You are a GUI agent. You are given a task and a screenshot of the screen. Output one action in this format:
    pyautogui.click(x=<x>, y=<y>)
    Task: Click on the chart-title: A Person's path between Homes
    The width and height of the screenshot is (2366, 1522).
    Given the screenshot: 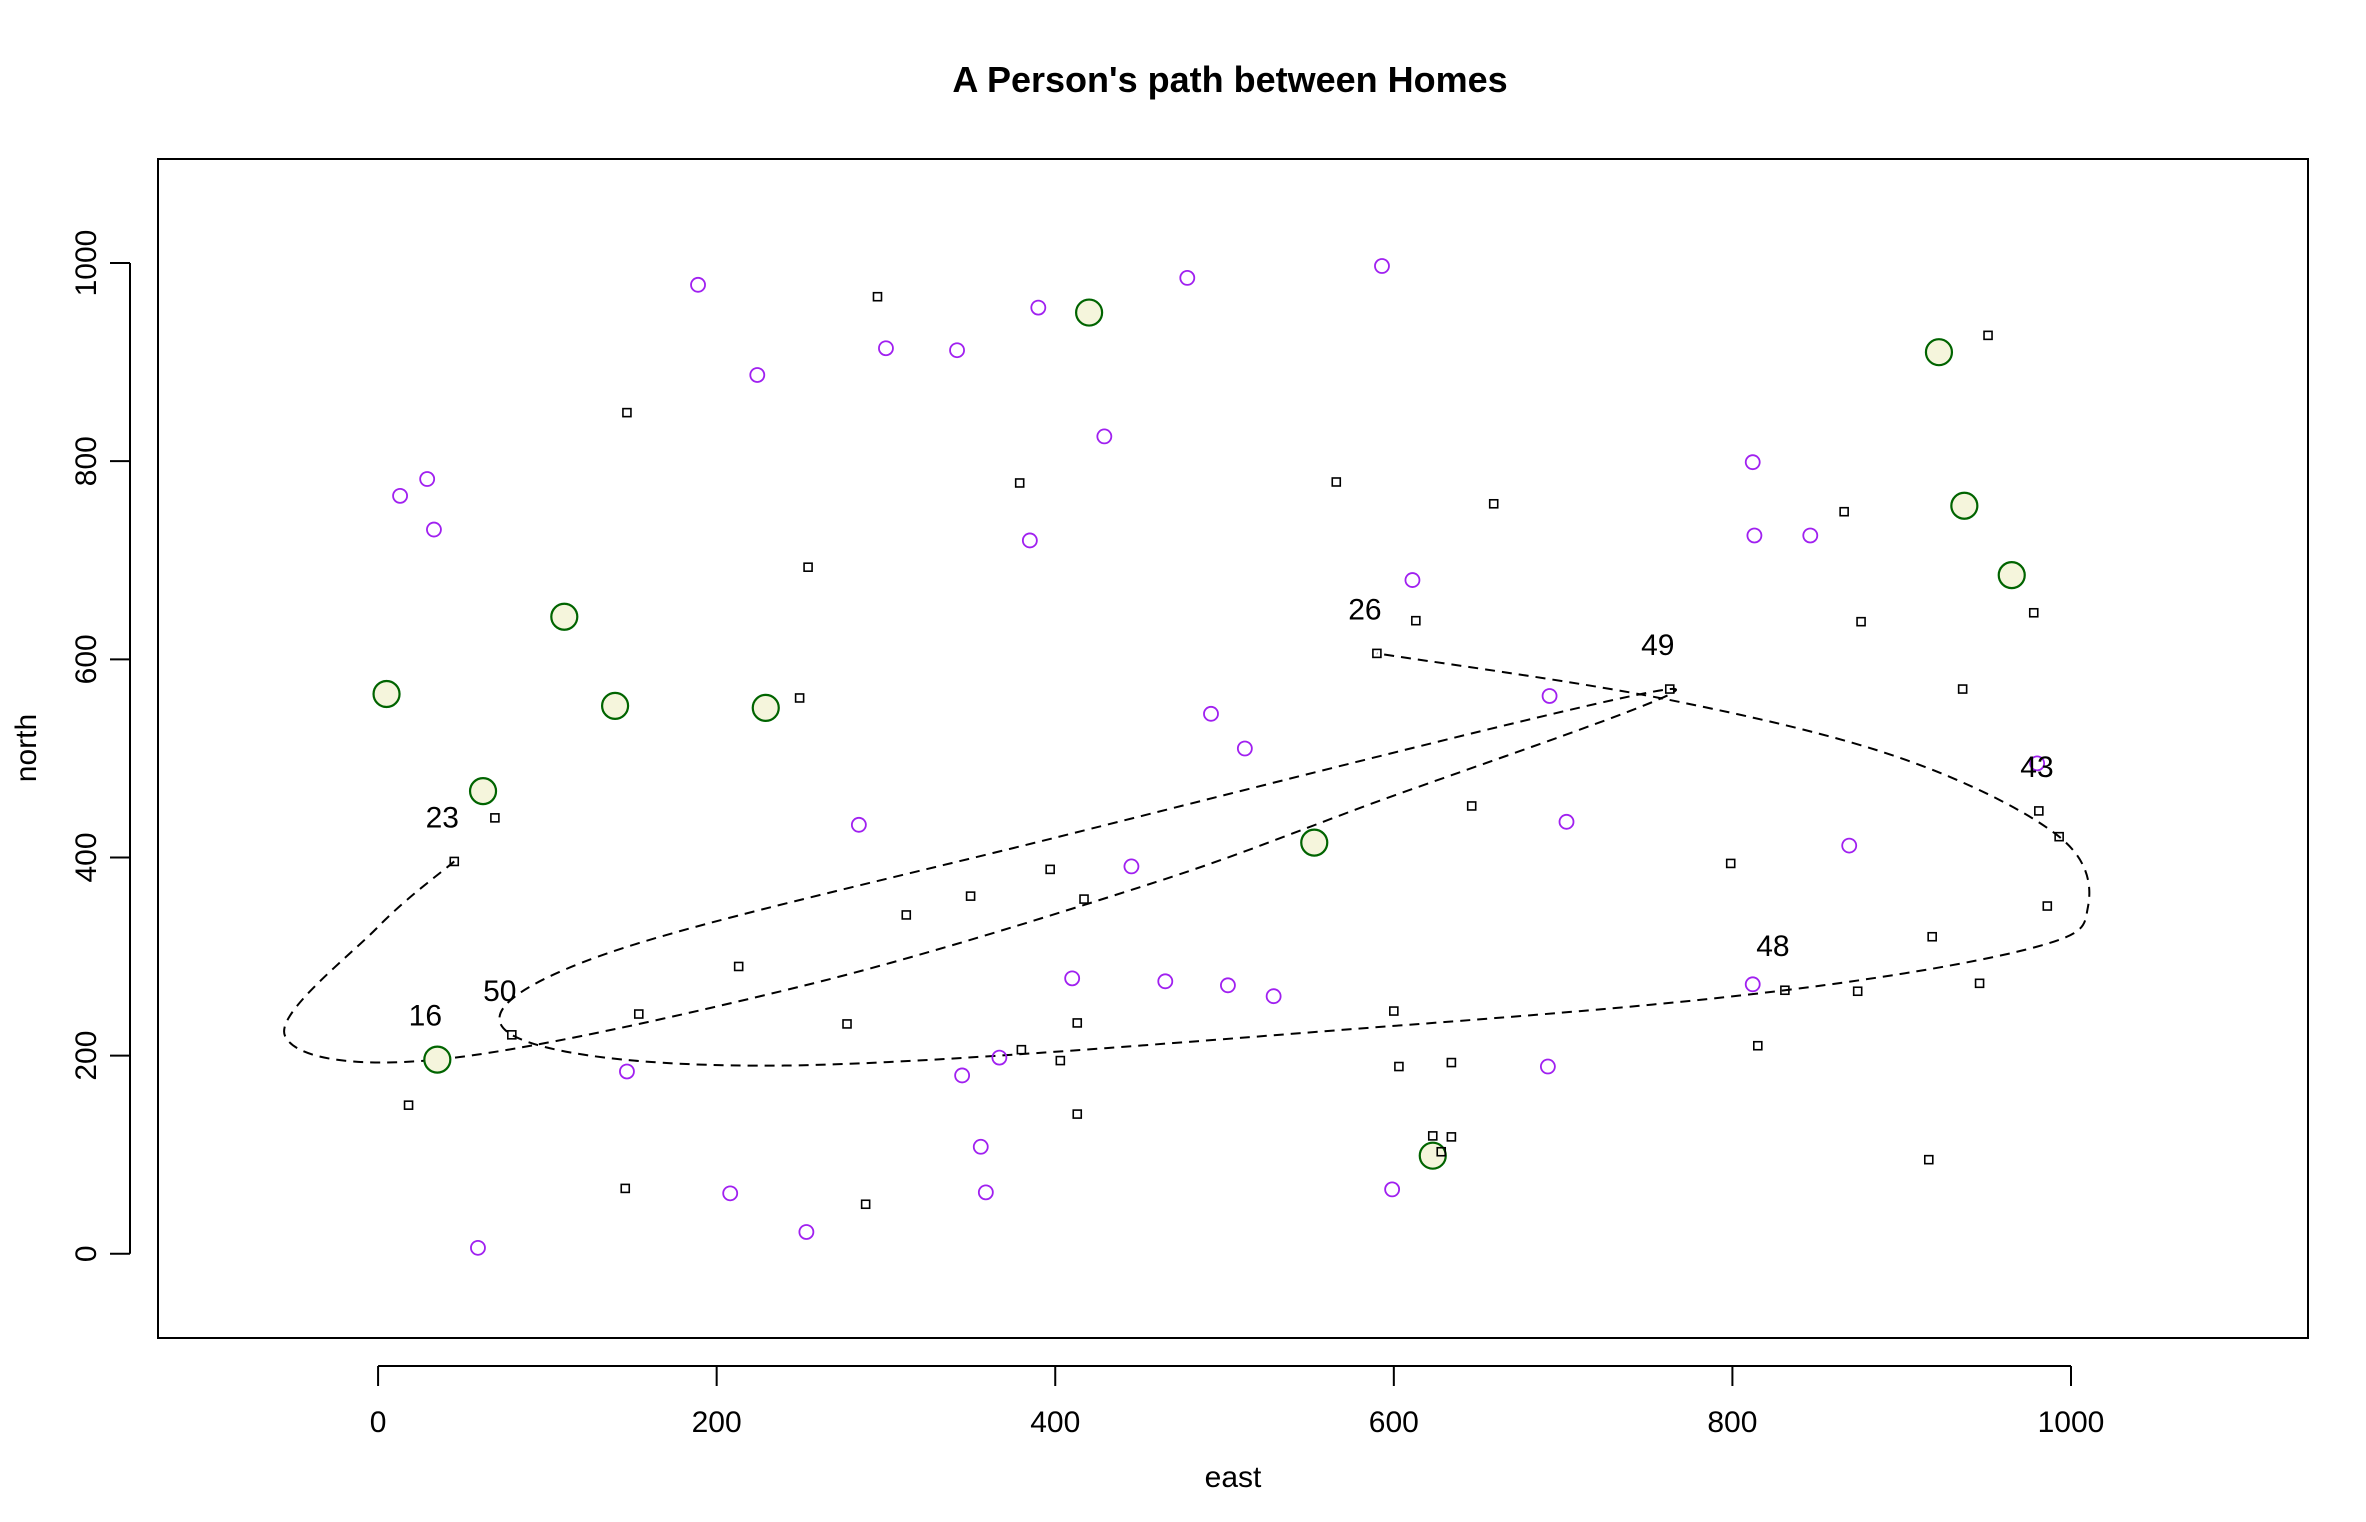 What is the action you would take?
    pyautogui.click(x=1229, y=79)
    